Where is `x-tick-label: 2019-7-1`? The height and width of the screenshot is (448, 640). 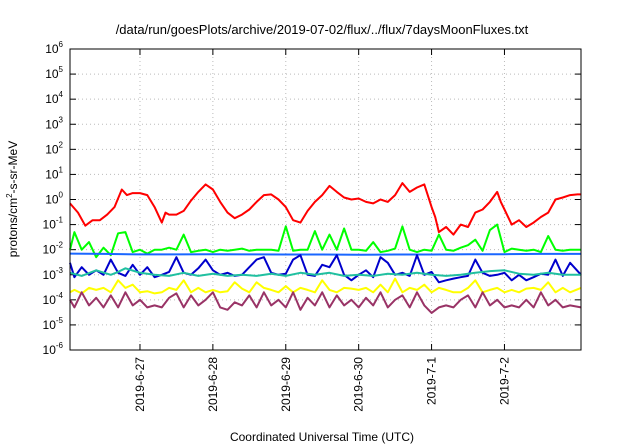 x-tick-label: 2019-7-1 is located at coordinates (432, 381).